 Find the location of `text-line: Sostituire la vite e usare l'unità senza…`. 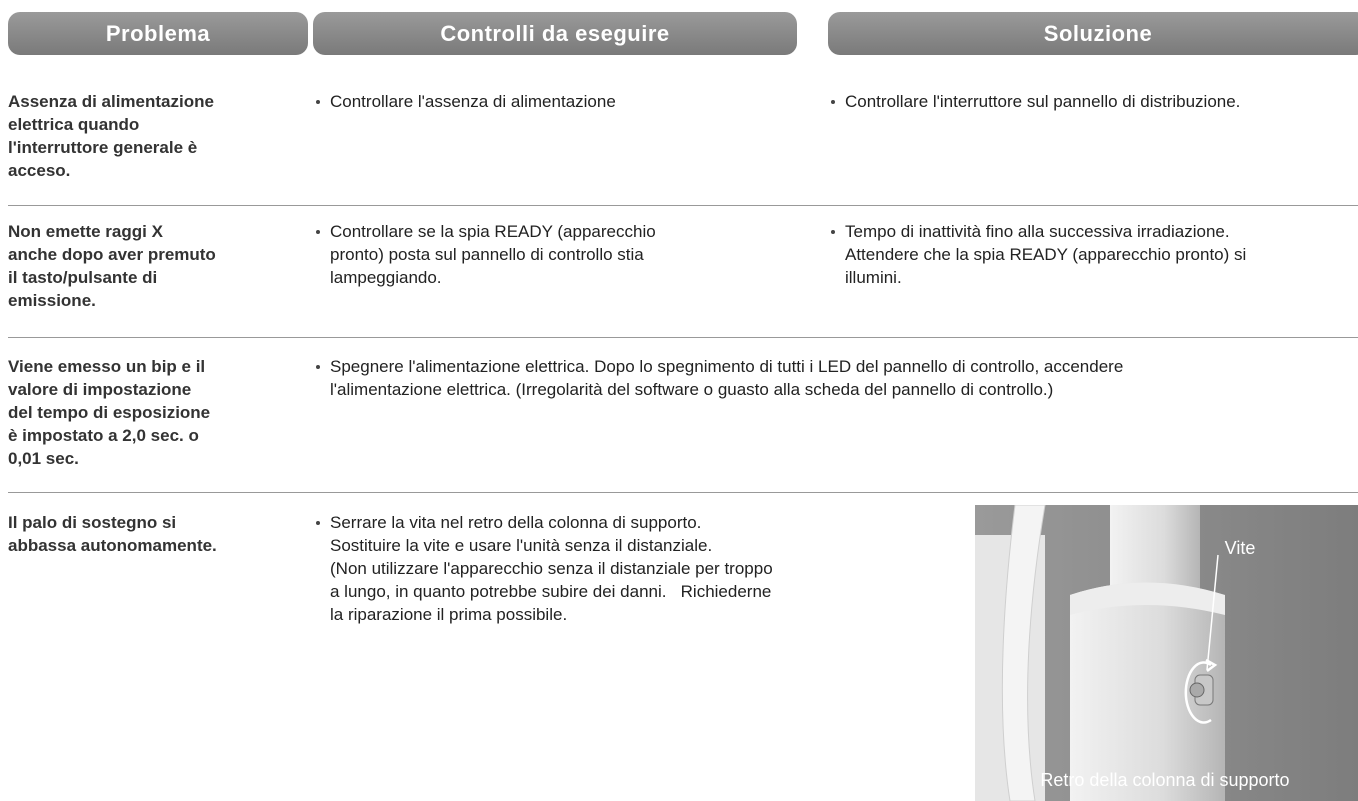

text-line: Sostituire la vite e usare l'unità senza… is located at coordinates (521, 545).